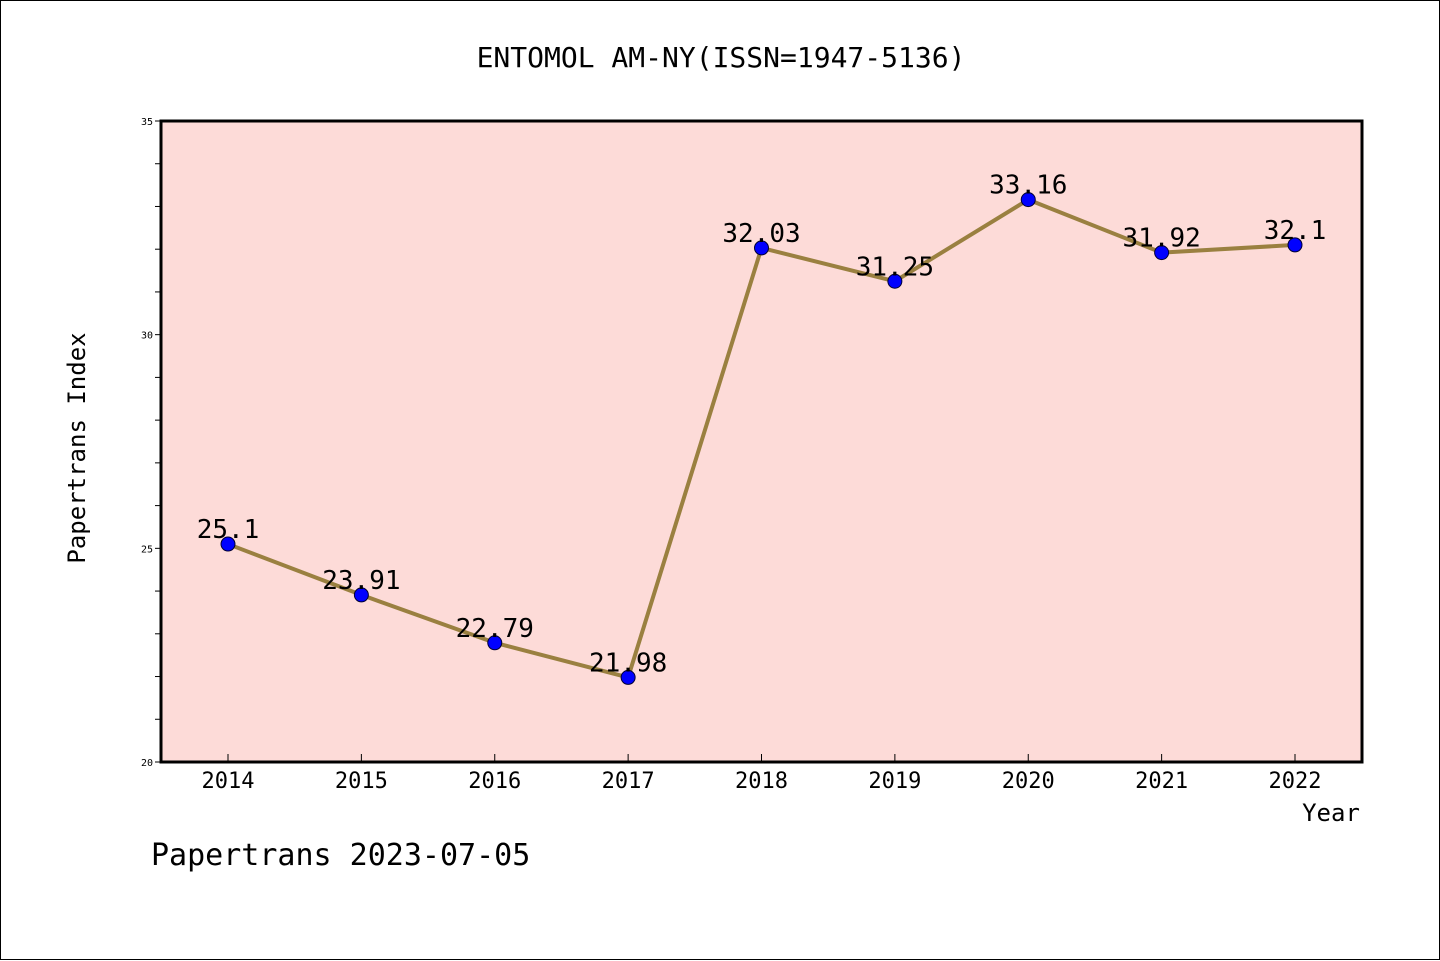 Image resolution: width=1440 pixels, height=961 pixels. I want to click on x-tick-label: 2015, so click(361, 781).